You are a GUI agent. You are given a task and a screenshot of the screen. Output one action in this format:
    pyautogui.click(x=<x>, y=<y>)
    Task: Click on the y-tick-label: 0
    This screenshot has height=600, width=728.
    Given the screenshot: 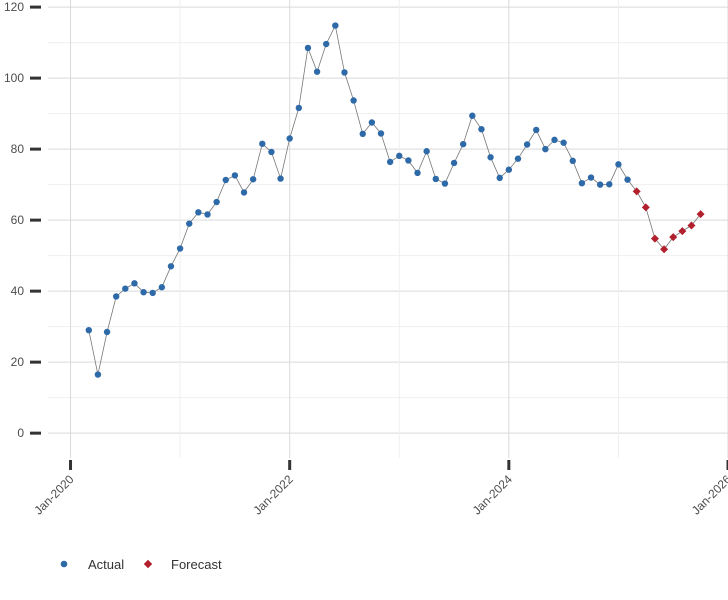 What is the action you would take?
    pyautogui.click(x=20, y=433)
    